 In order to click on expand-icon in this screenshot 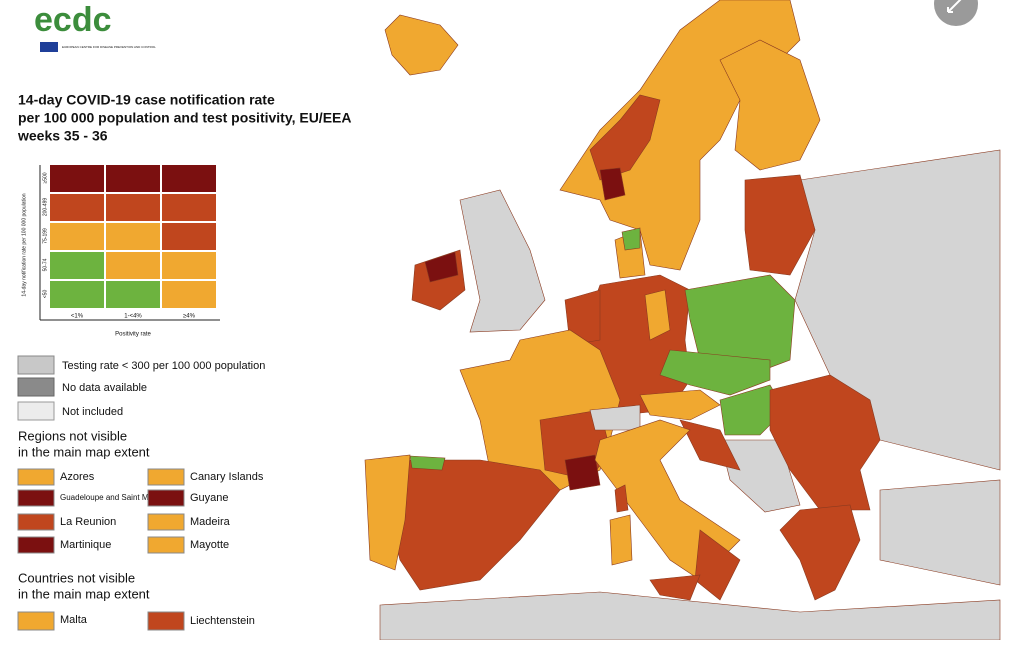, I will do `click(954, 6)`.